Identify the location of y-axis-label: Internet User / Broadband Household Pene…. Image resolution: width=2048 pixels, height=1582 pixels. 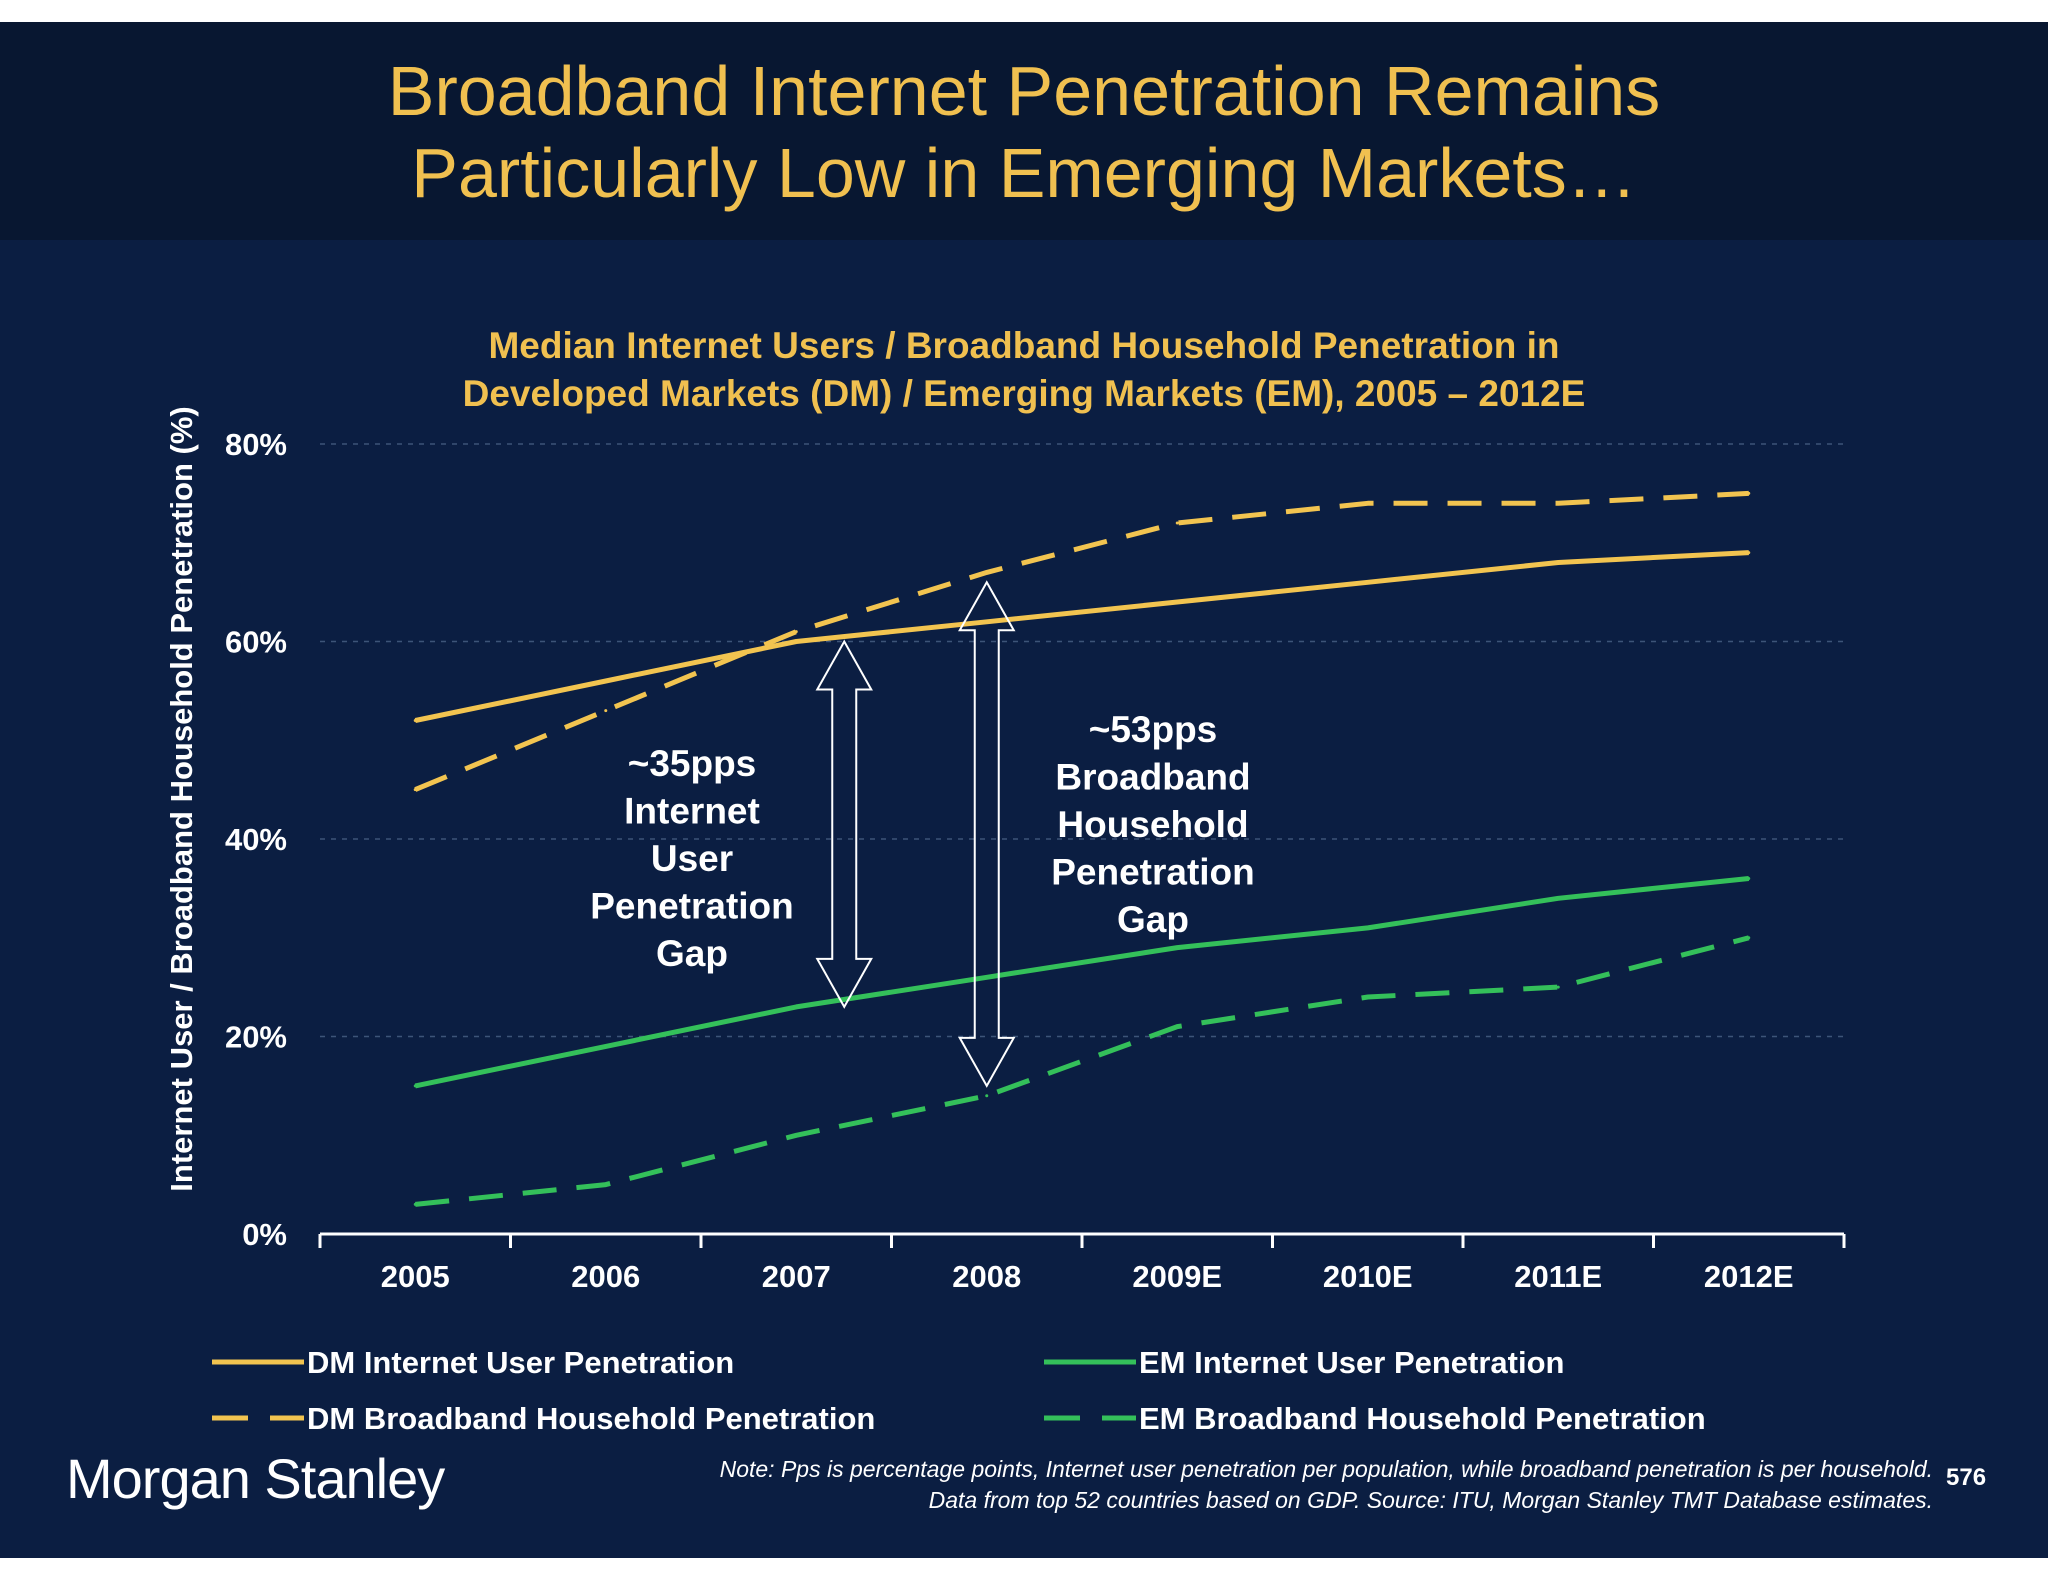
(181, 798).